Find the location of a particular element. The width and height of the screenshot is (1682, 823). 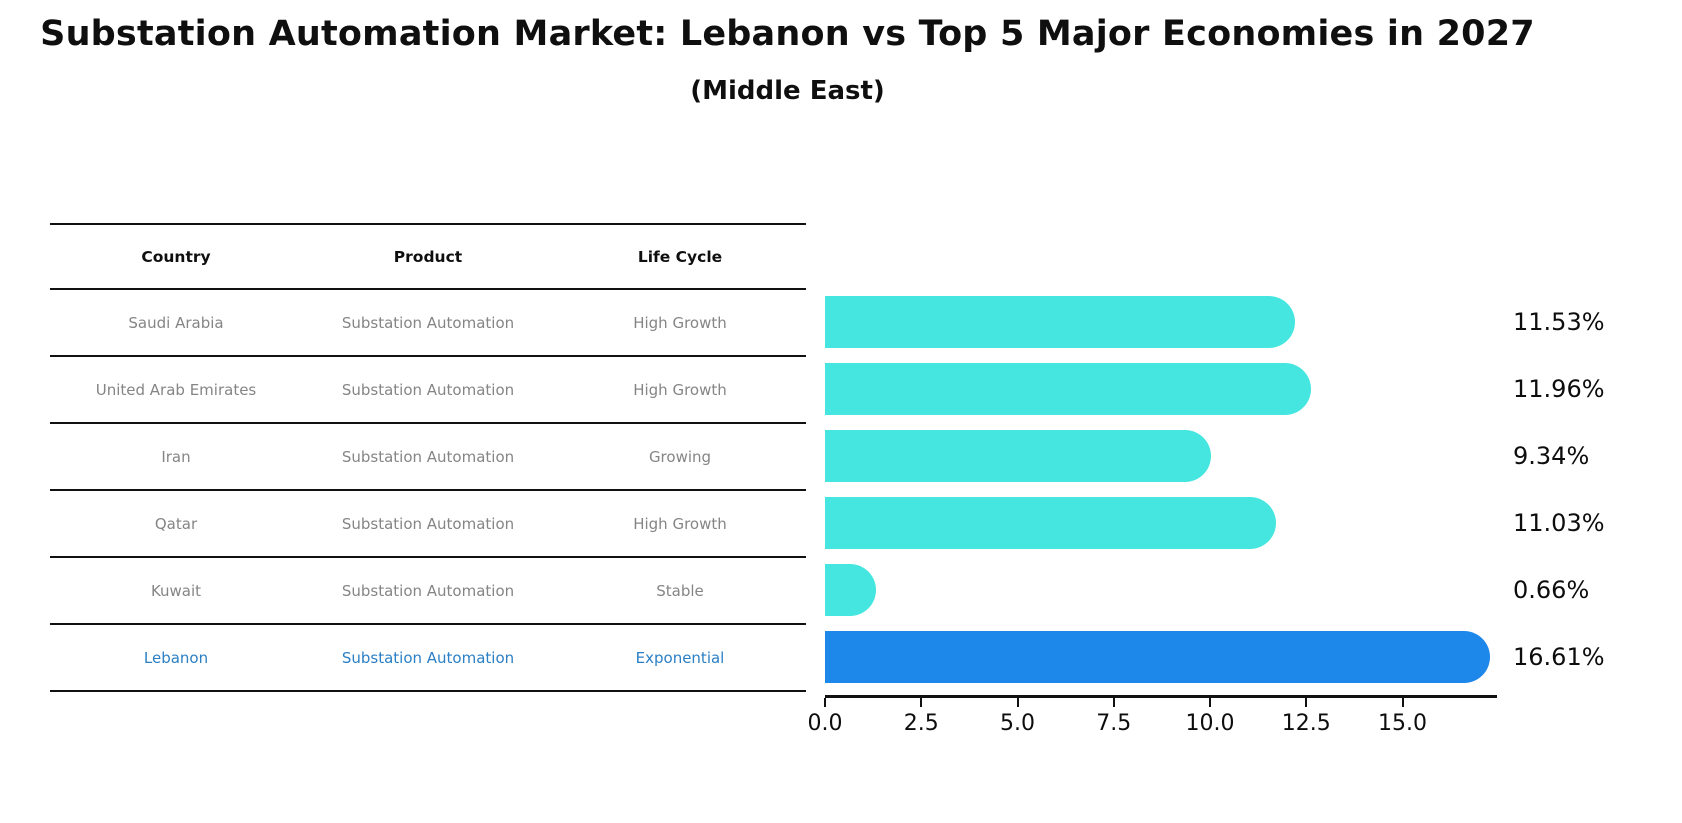

table-cell-life-cycle: Growing is located at coordinates (680, 456).